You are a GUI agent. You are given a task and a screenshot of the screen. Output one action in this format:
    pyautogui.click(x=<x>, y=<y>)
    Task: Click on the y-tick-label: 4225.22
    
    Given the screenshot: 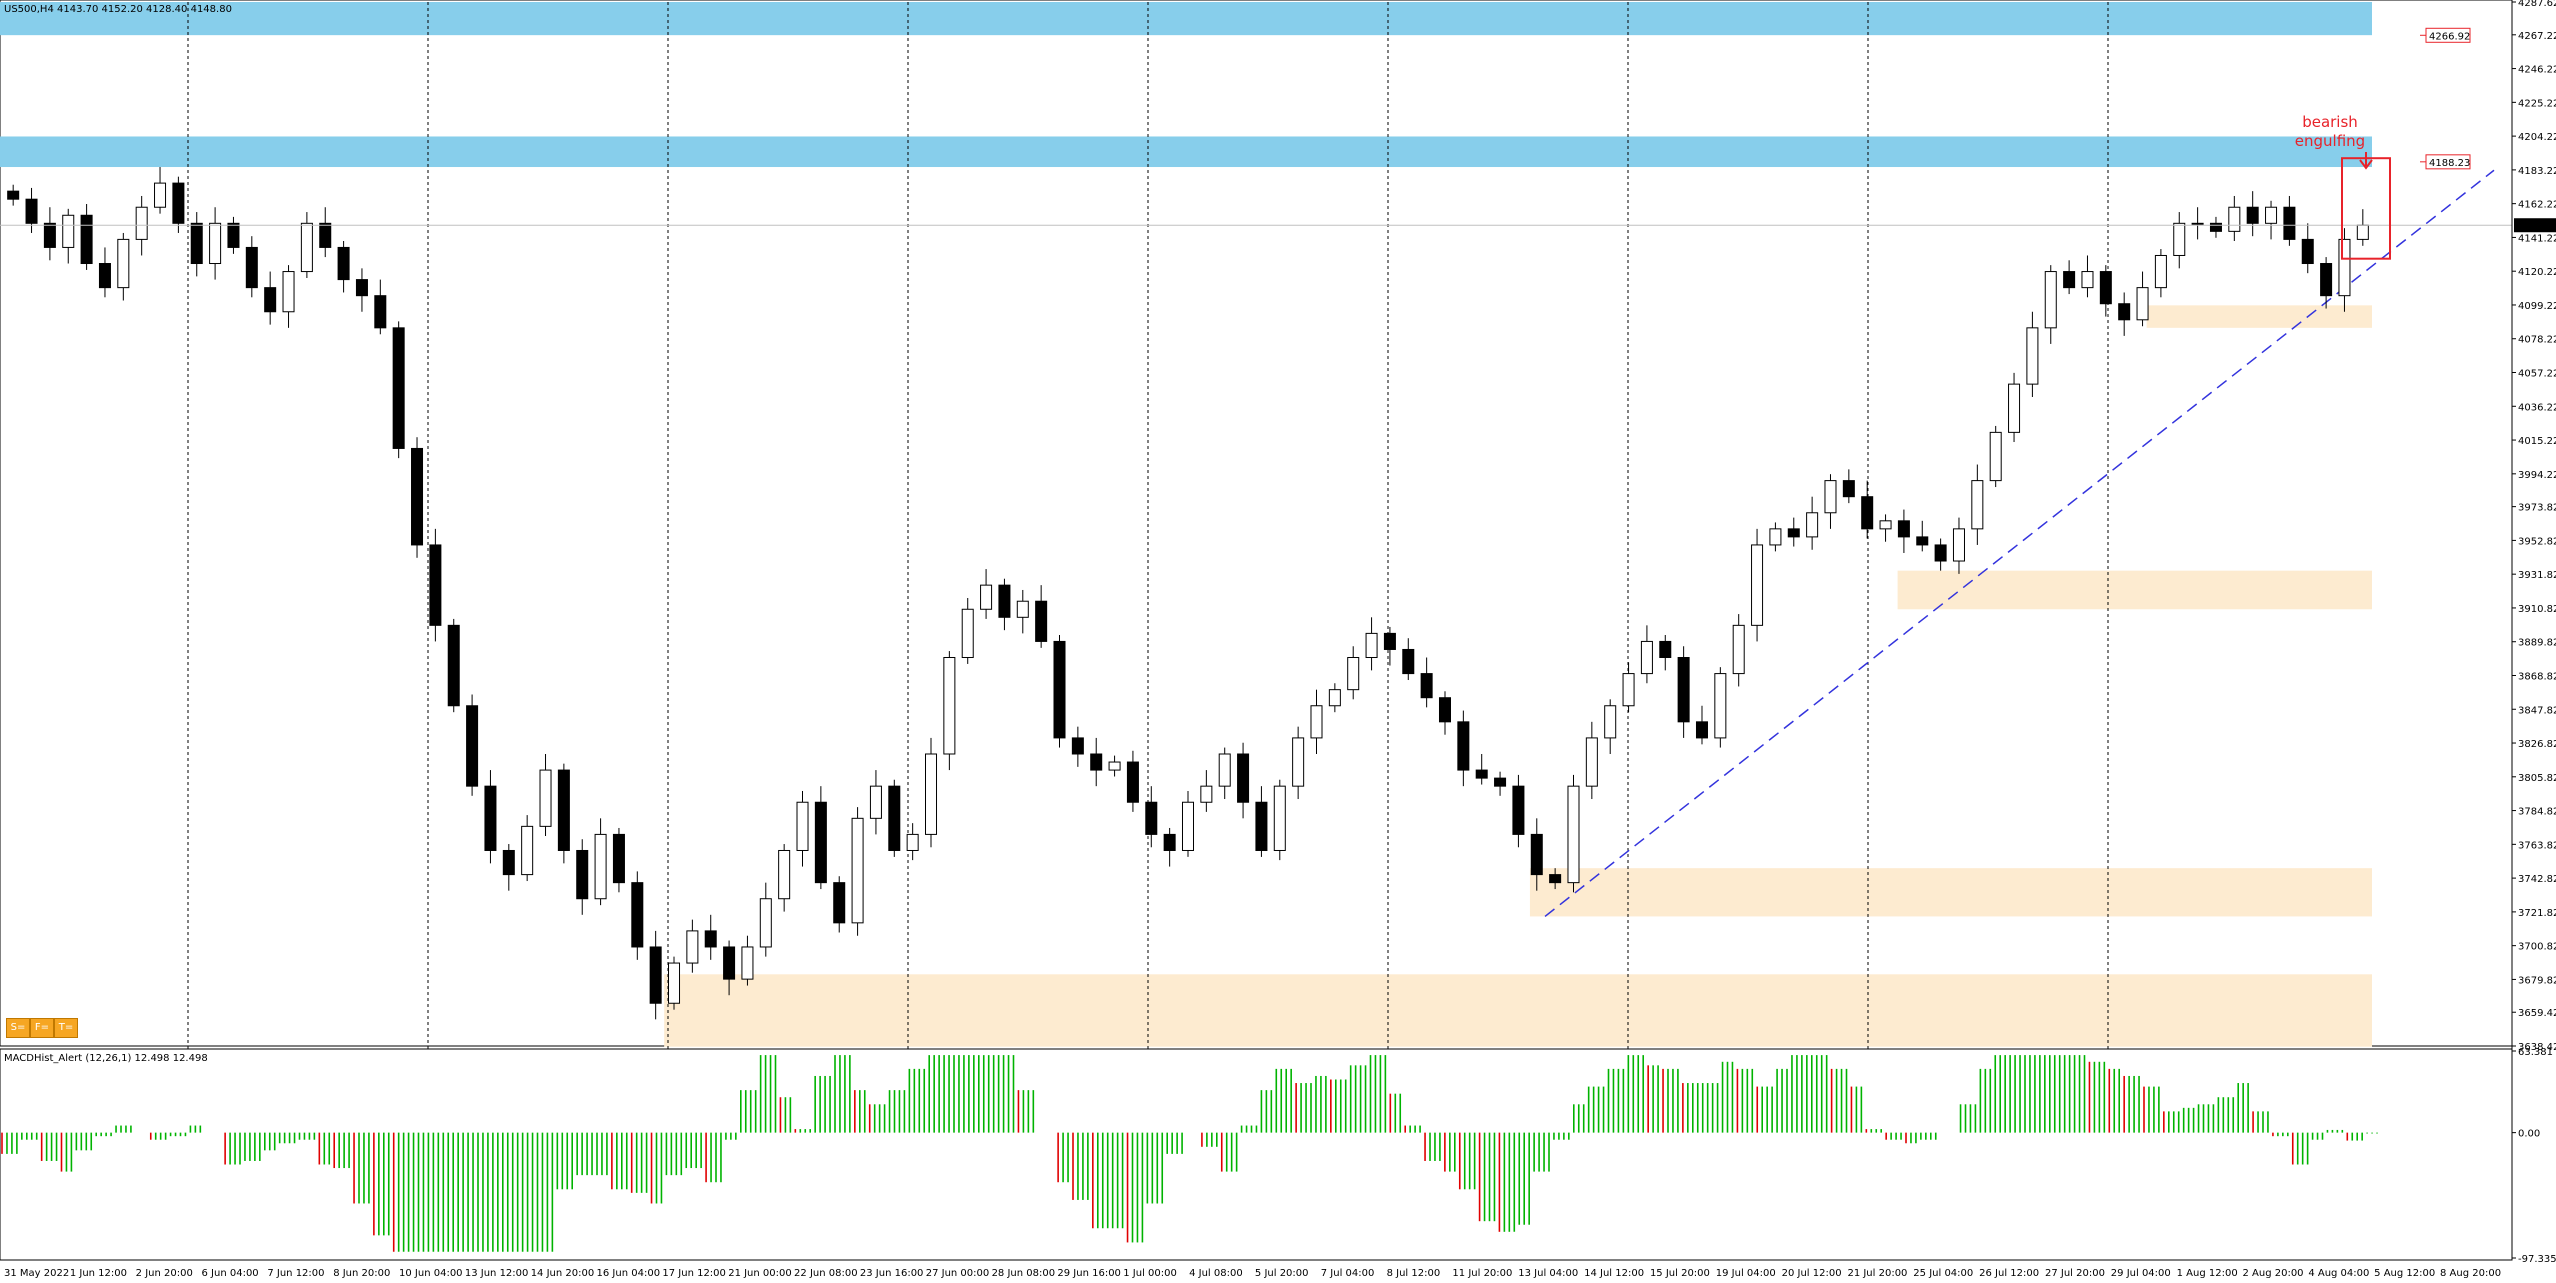 What is the action you would take?
    pyautogui.click(x=2537, y=103)
    